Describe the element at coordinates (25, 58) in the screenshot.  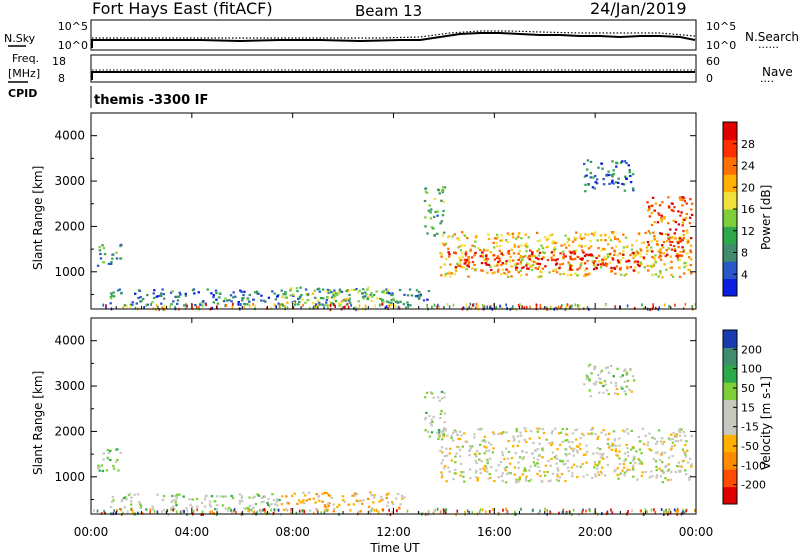
I see `freq-label: Freq.` at that location.